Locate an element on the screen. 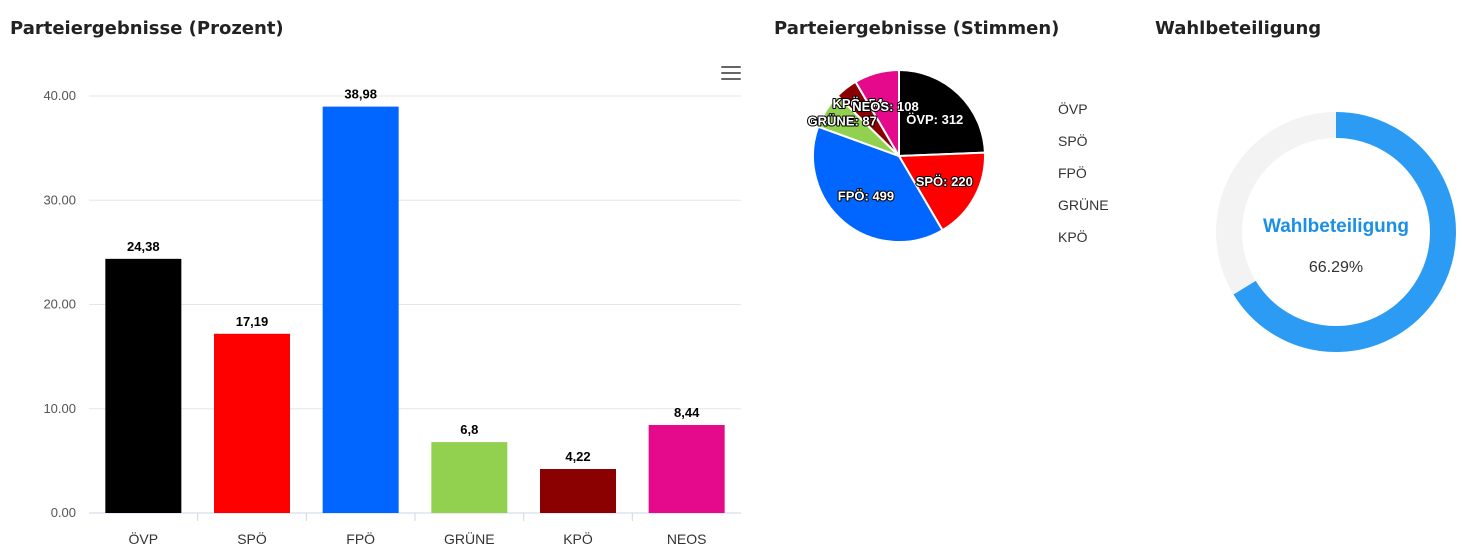 Image resolution: width=1463 pixels, height=557 pixels. bar-fpö is located at coordinates (360, 310).